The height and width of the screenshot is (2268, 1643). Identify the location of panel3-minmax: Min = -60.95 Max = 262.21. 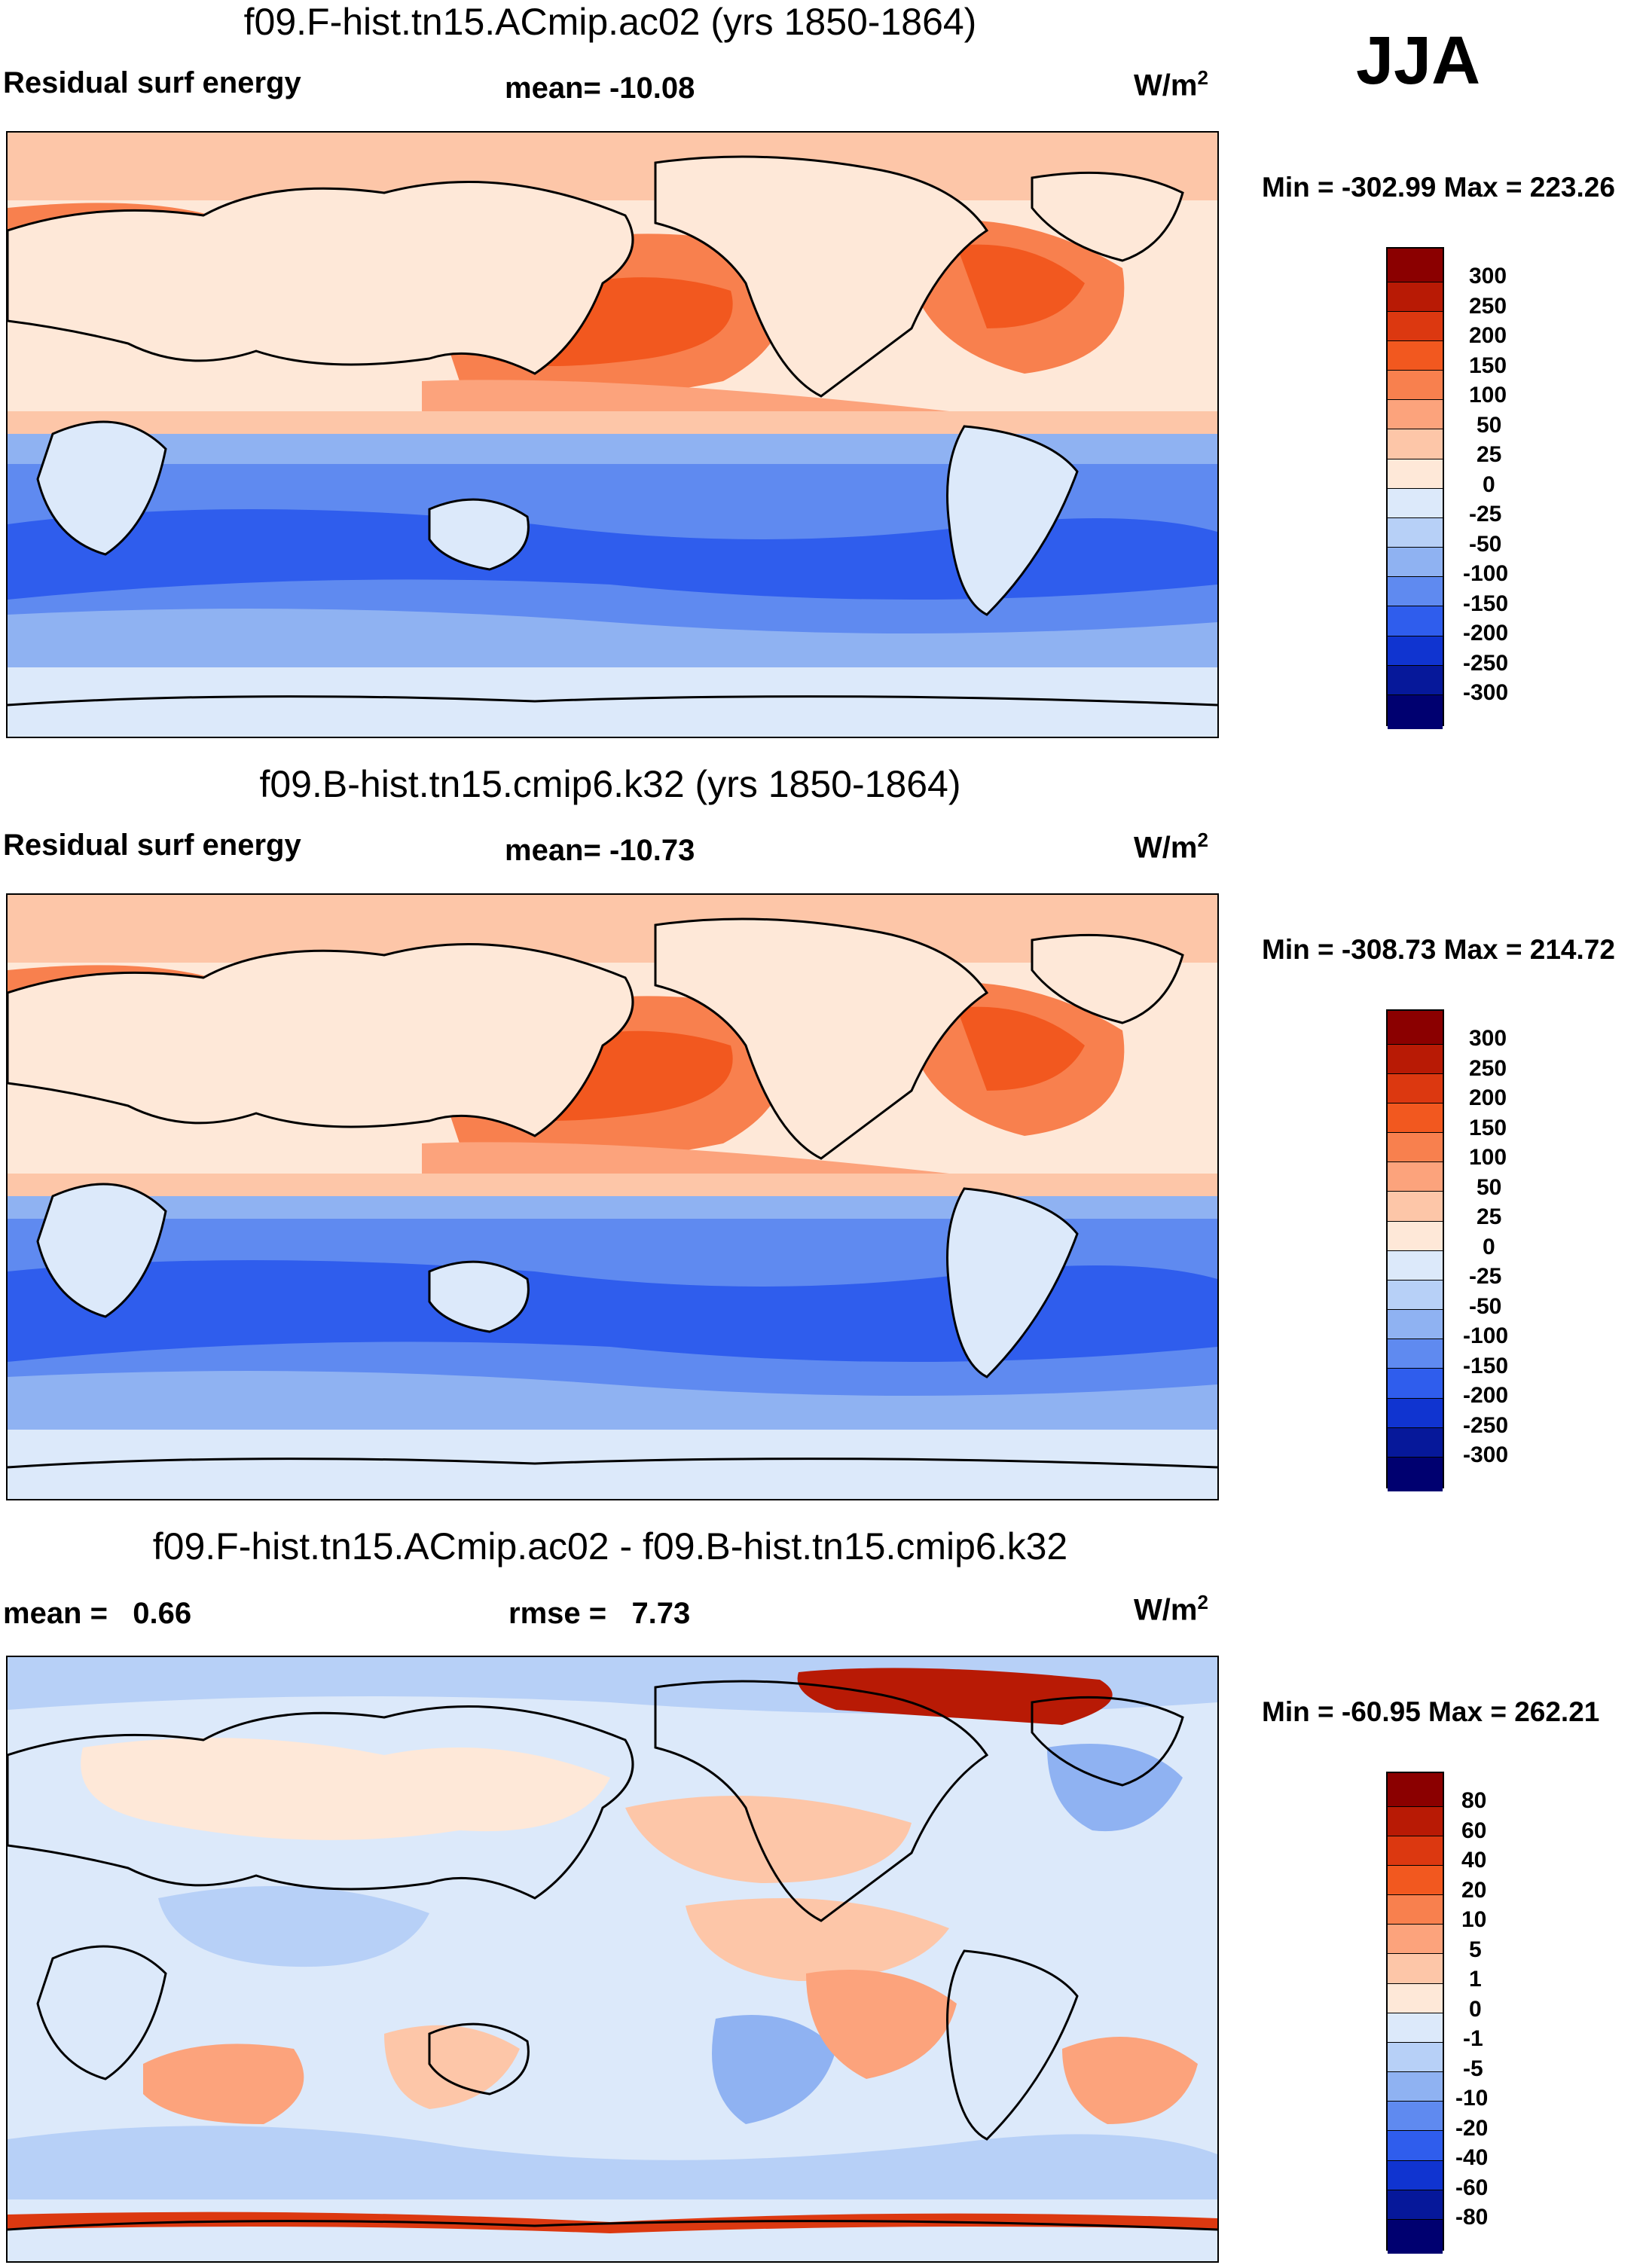
(1431, 1711).